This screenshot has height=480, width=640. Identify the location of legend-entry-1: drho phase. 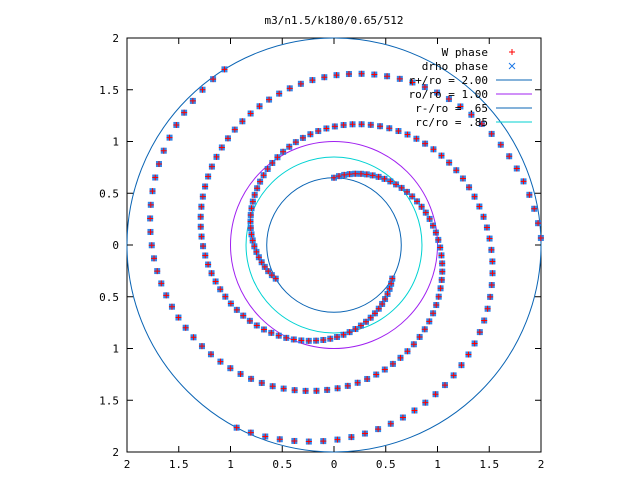
(469, 66).